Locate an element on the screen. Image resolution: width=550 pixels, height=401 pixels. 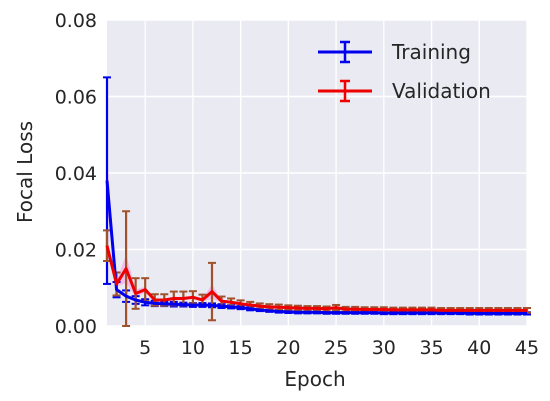
legend-item-training: Training is located at coordinates (394, 52).